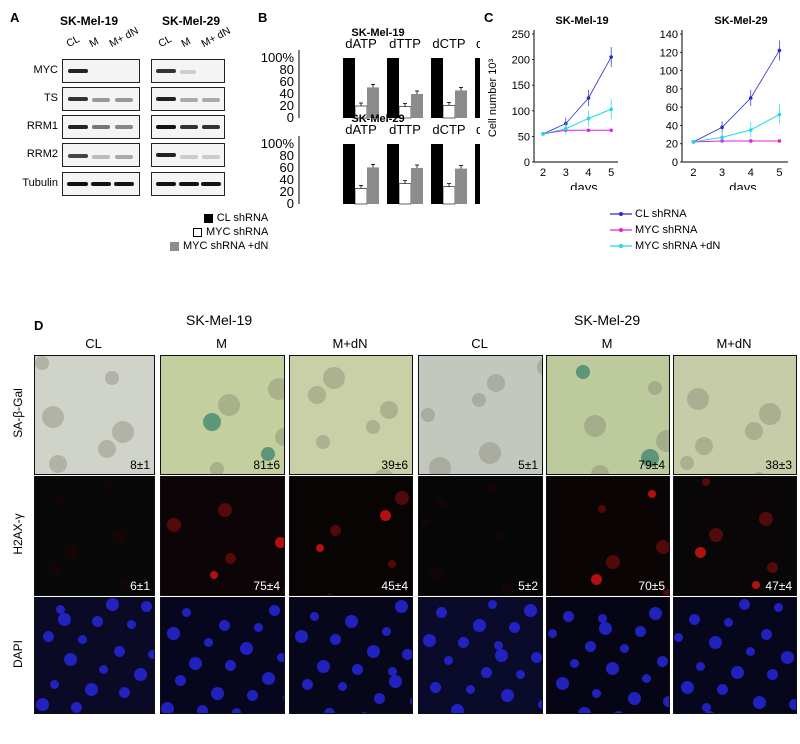 Image resolution: width=800 pixels, height=744 pixels. I want to click on row-label-0: SA-β-Gal, so click(18, 413).